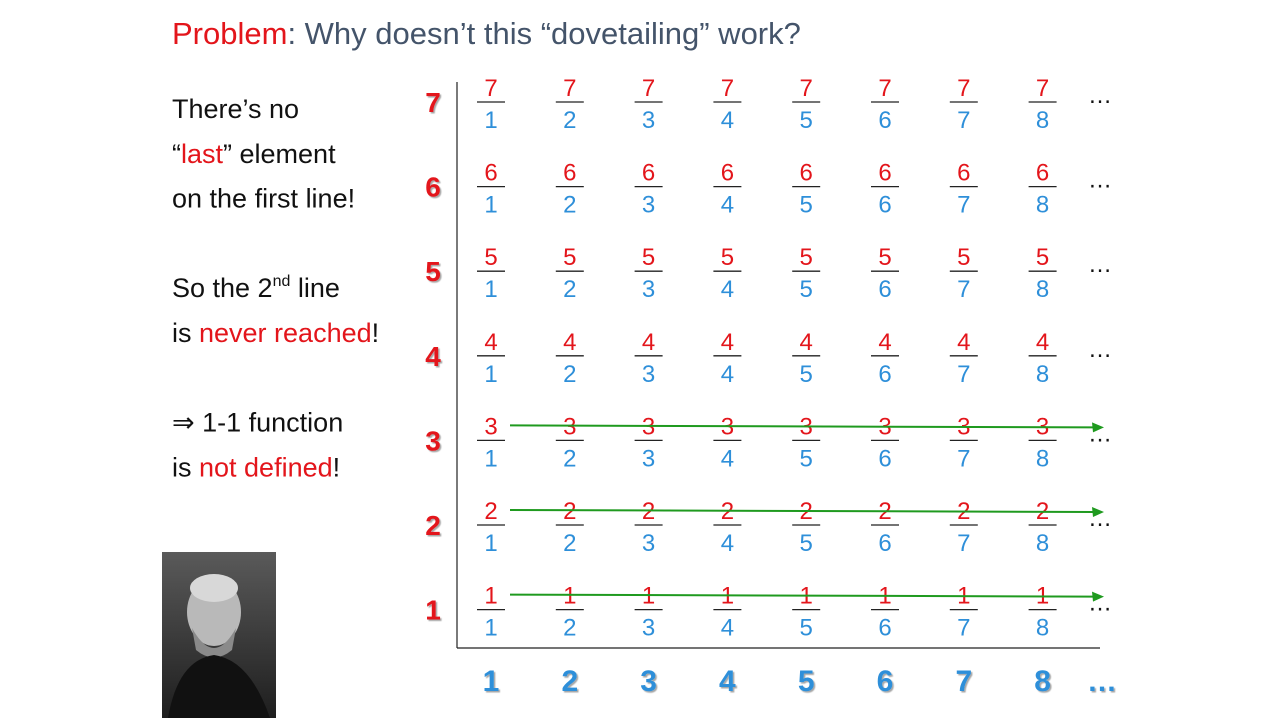  Describe the element at coordinates (885, 681) in the screenshot. I see `x-axis-label: 6` at that location.